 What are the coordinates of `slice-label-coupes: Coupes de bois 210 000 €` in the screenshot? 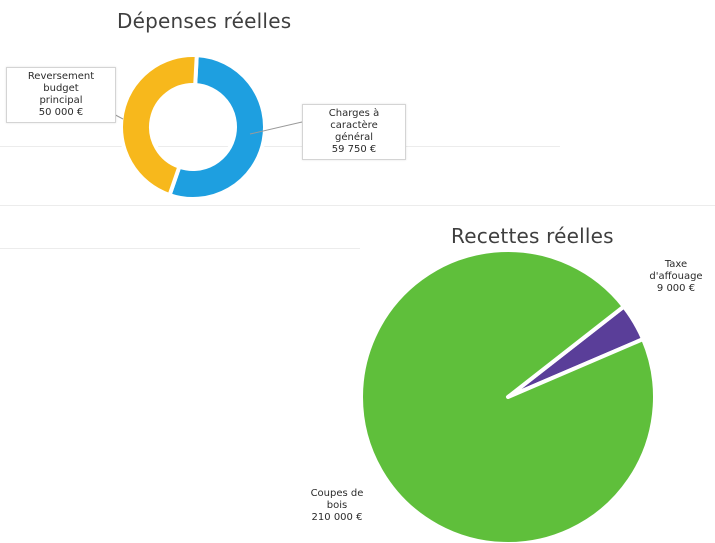 It's located at (337, 506).